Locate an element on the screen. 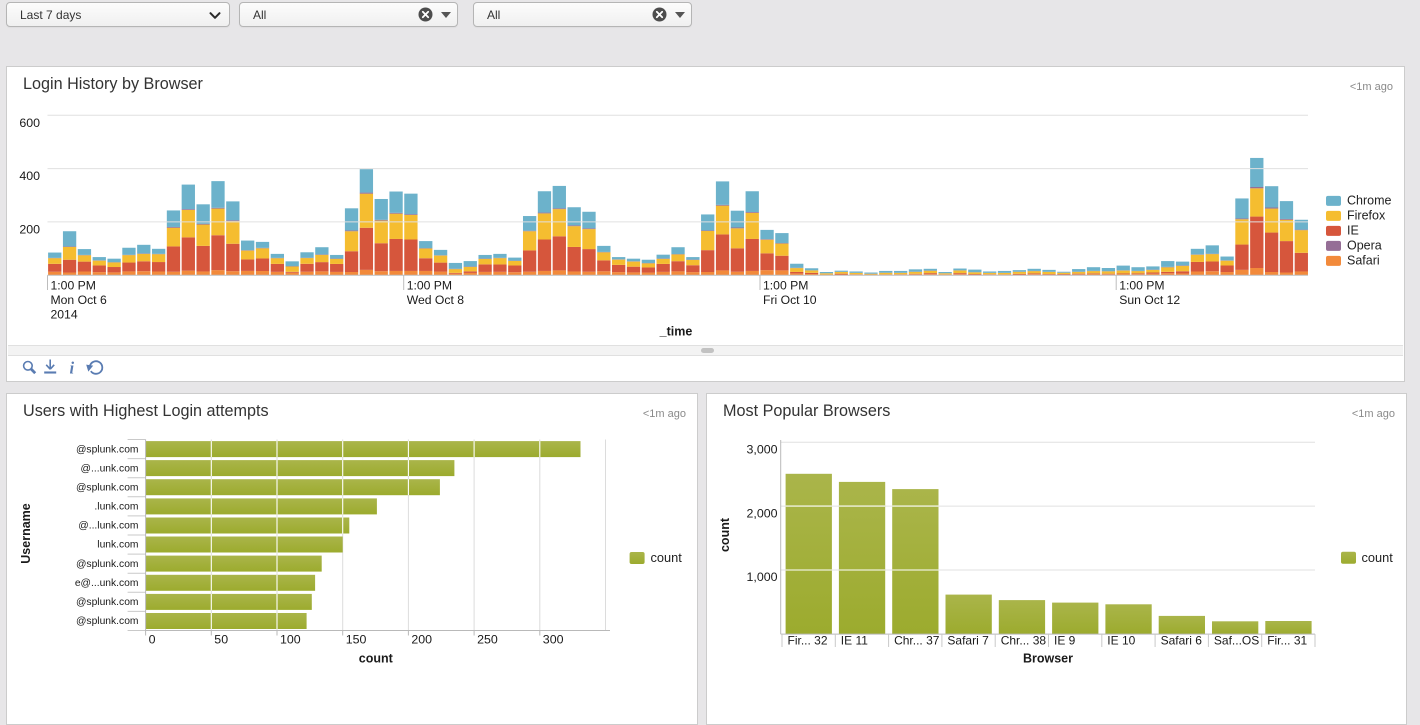 The height and width of the screenshot is (725, 1420). svg-text: 100 is located at coordinates (290, 640).